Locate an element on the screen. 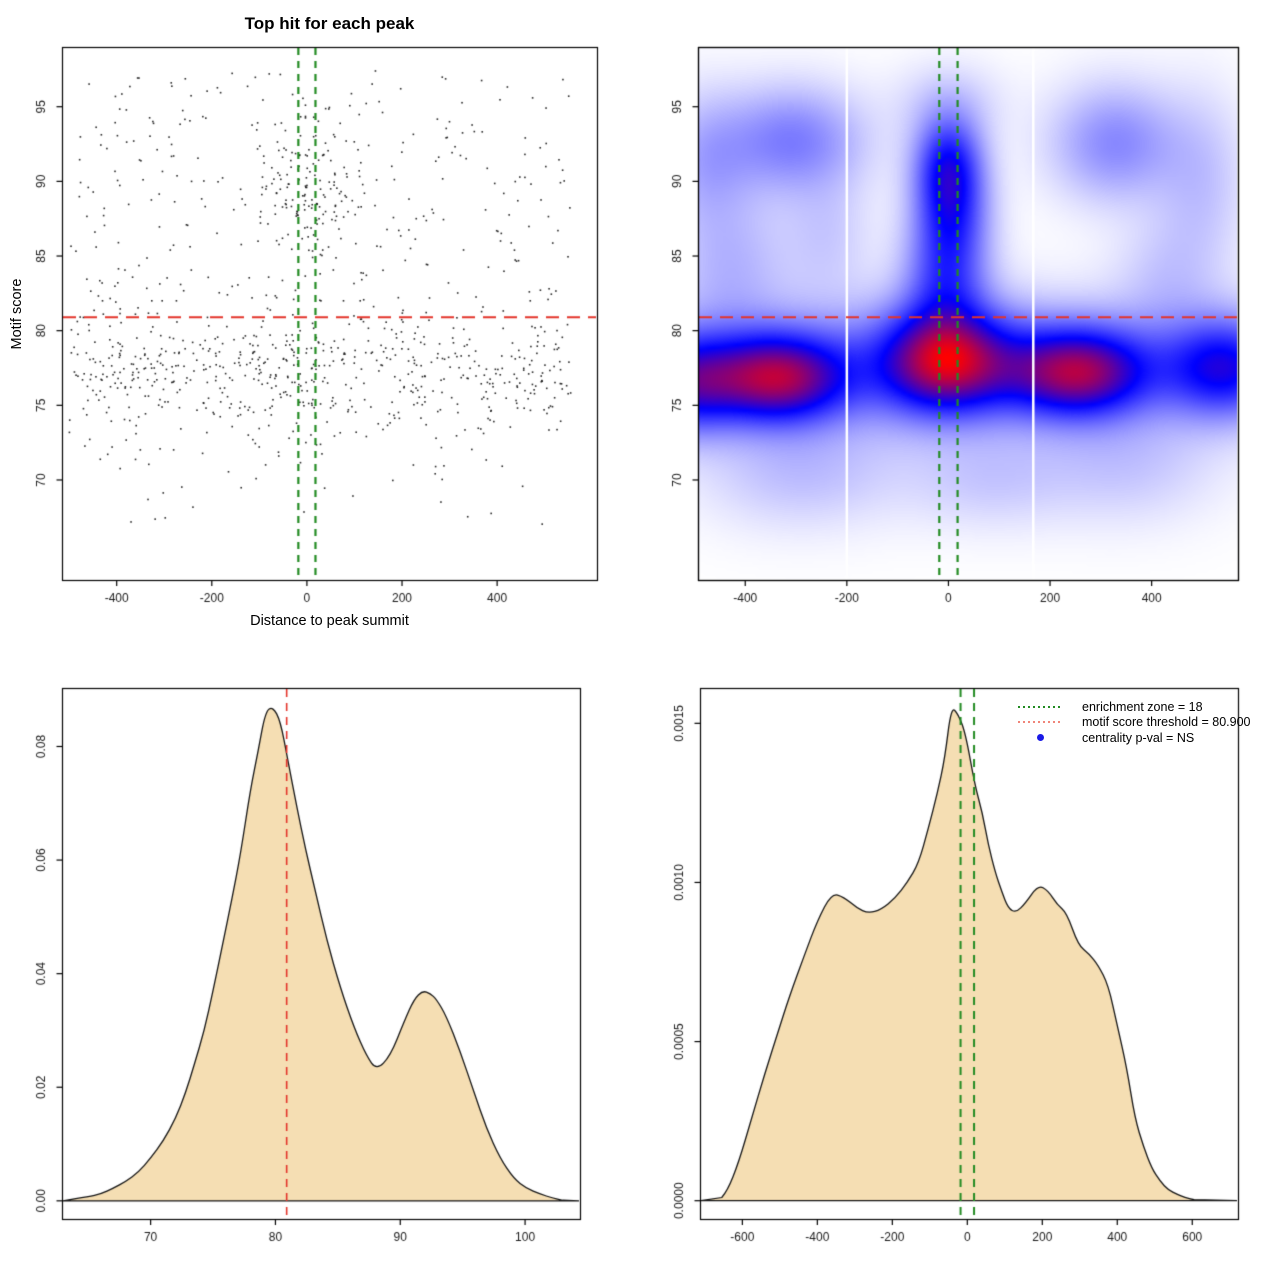 This screenshot has height=1280, width=1280. legend-centrality-pval-label: centrality p-val = NS is located at coordinates (1138, 737).